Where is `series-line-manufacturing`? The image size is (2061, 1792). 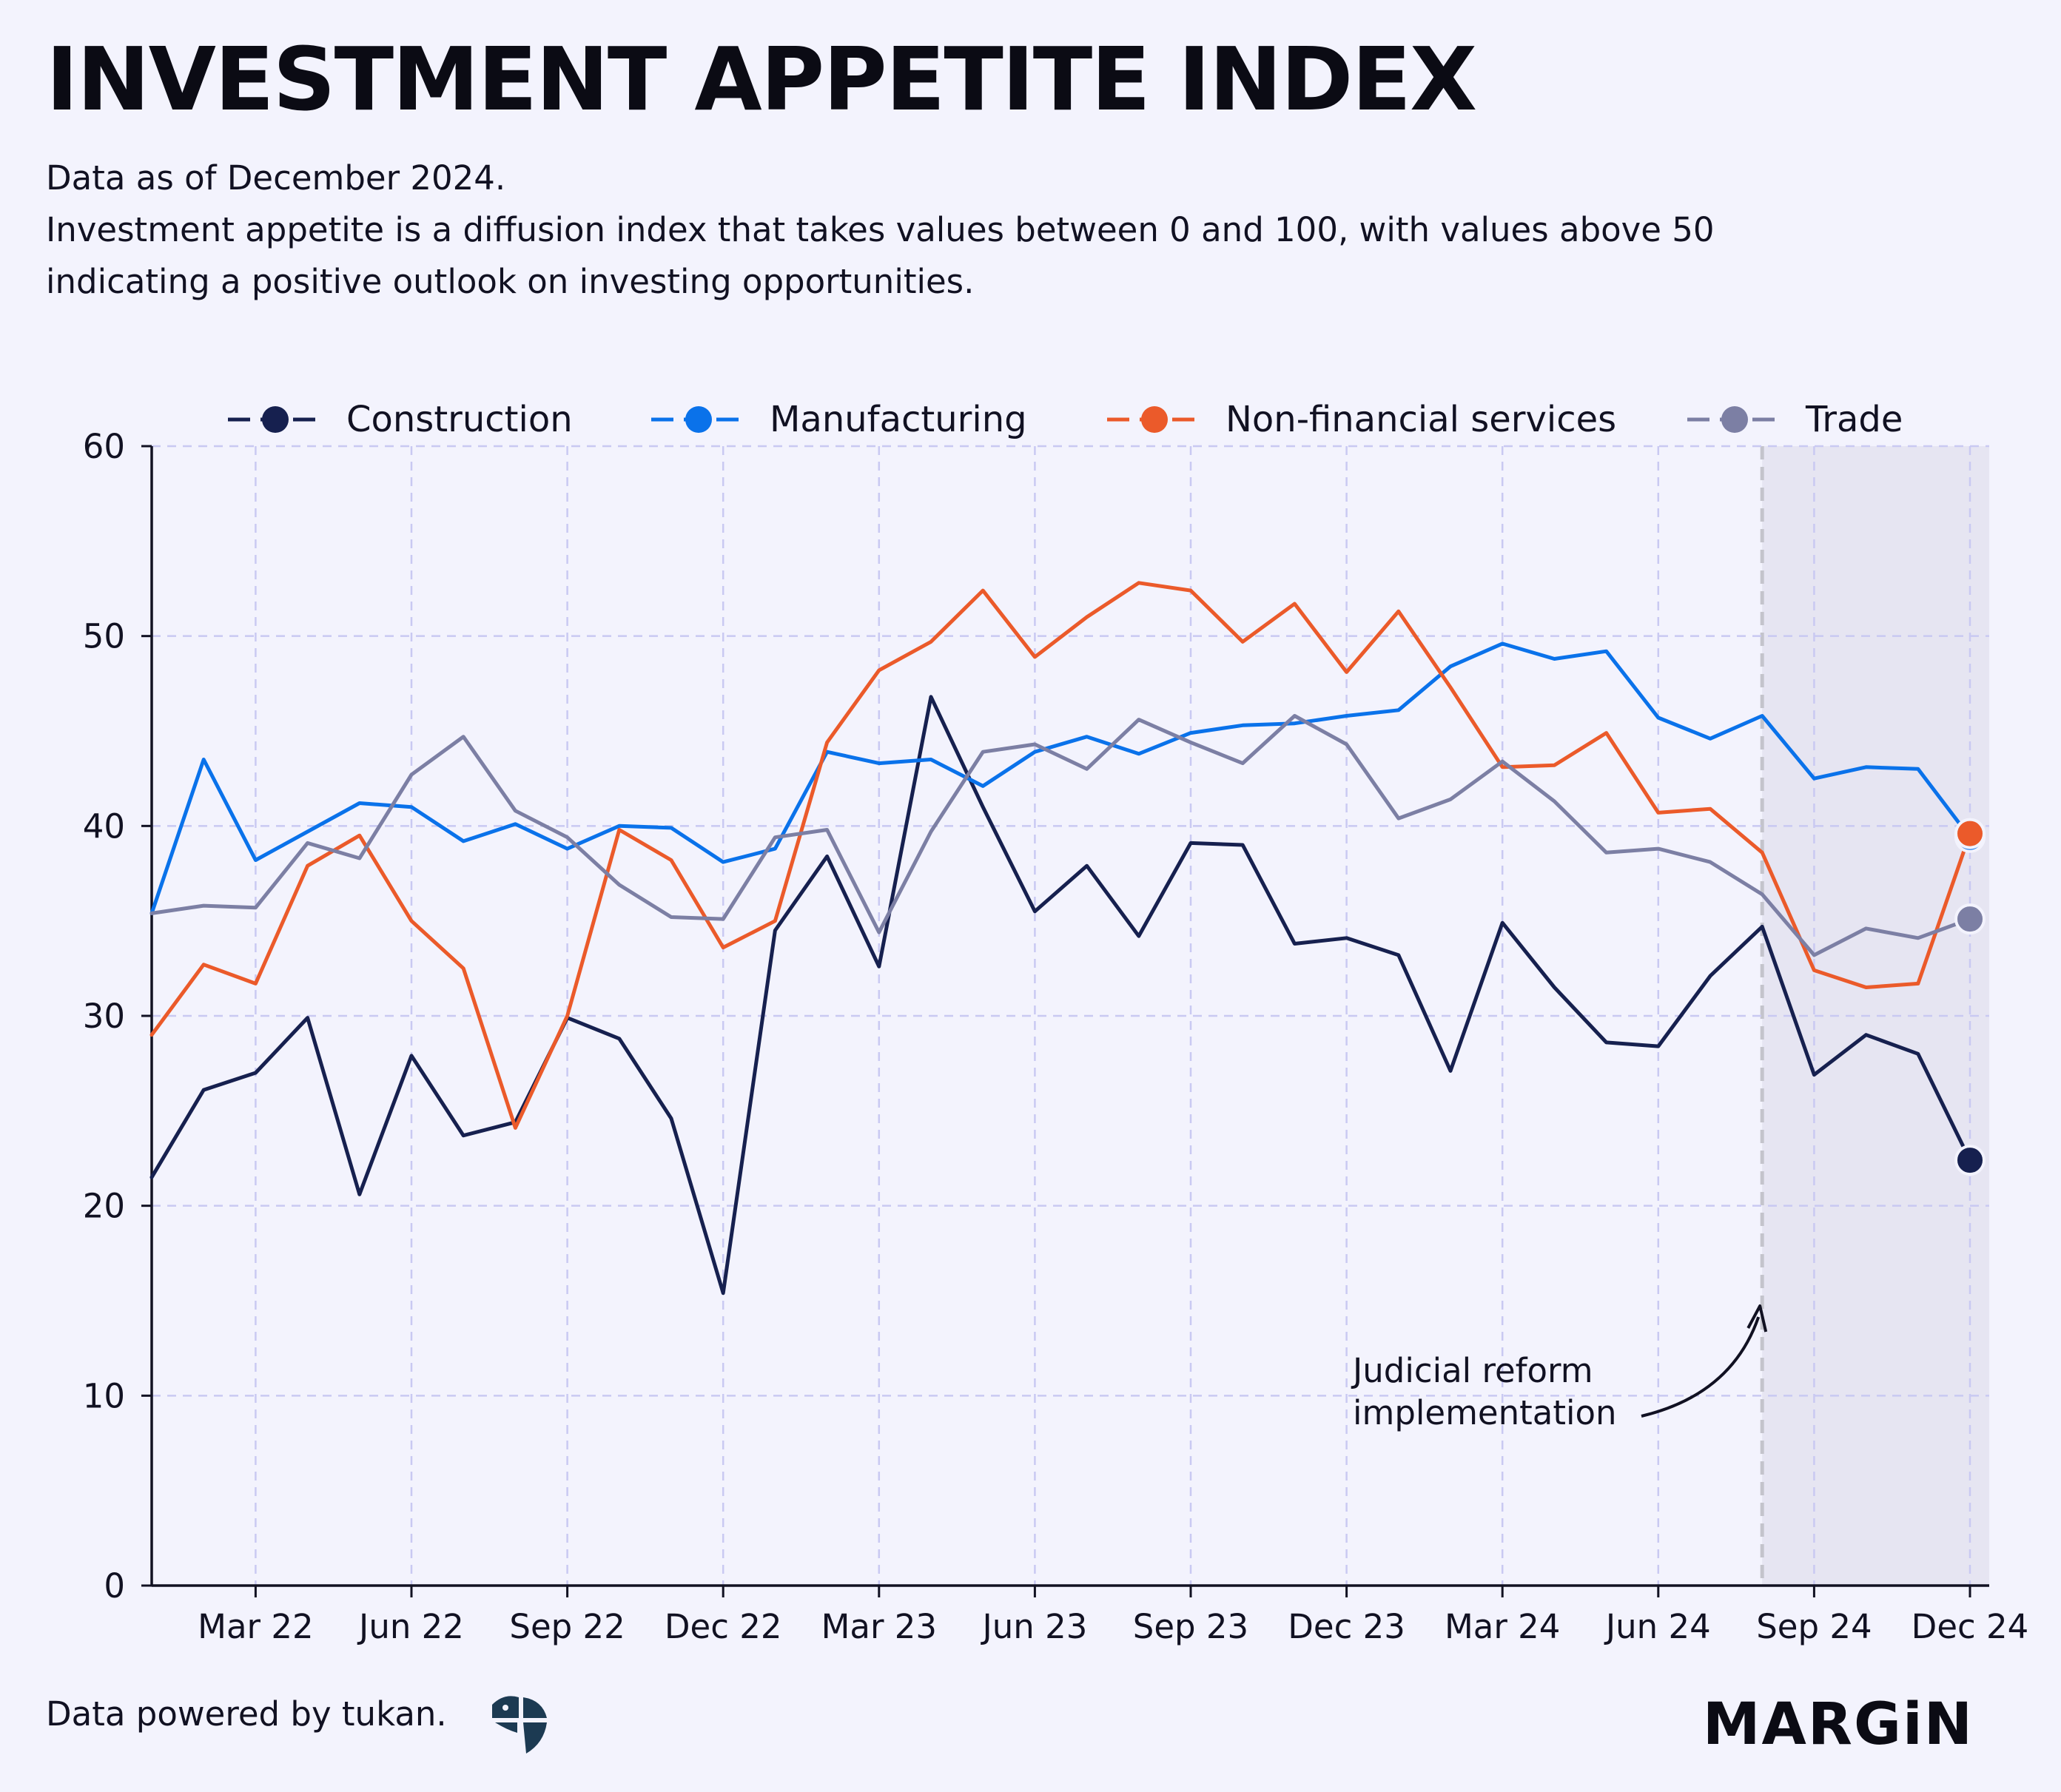
series-line-manufacturing is located at coordinates (1060, 778).